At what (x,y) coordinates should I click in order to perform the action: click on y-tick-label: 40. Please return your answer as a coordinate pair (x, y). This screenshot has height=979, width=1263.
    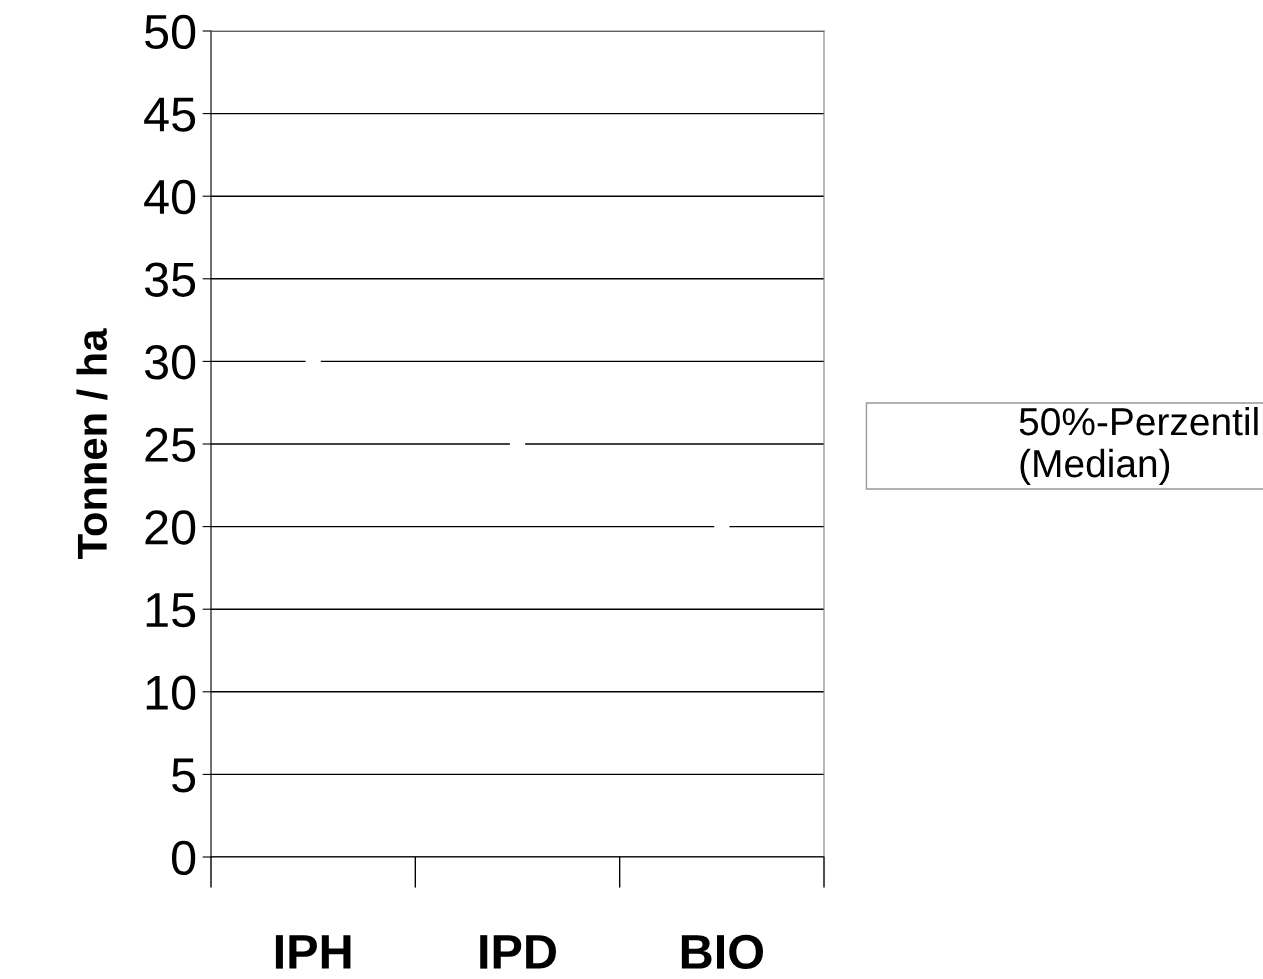
    Looking at the image, I should click on (170, 197).